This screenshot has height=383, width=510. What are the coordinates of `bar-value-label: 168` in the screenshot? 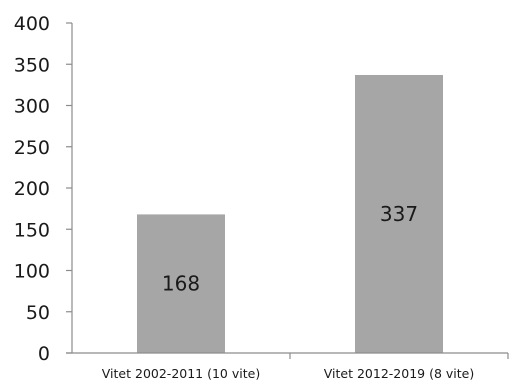 It's located at (181, 284).